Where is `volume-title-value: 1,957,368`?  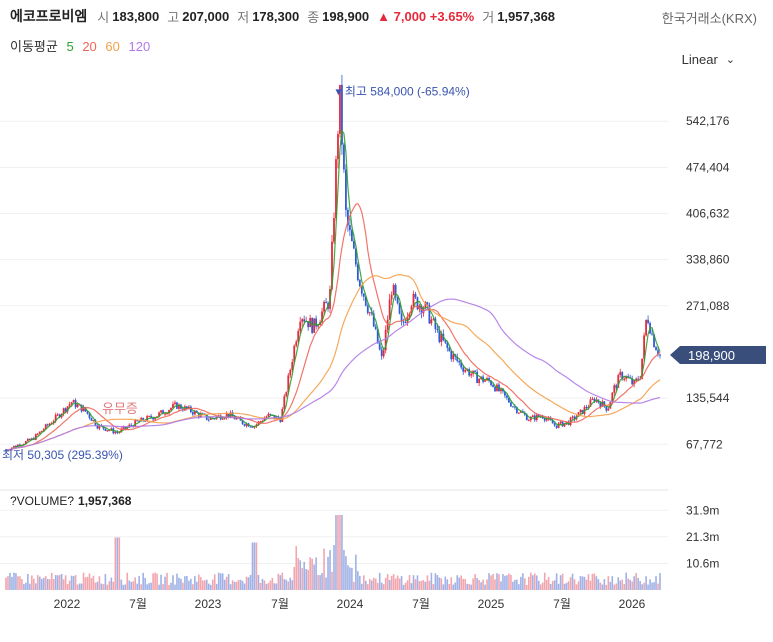 volume-title-value: 1,957,368 is located at coordinates (105, 501).